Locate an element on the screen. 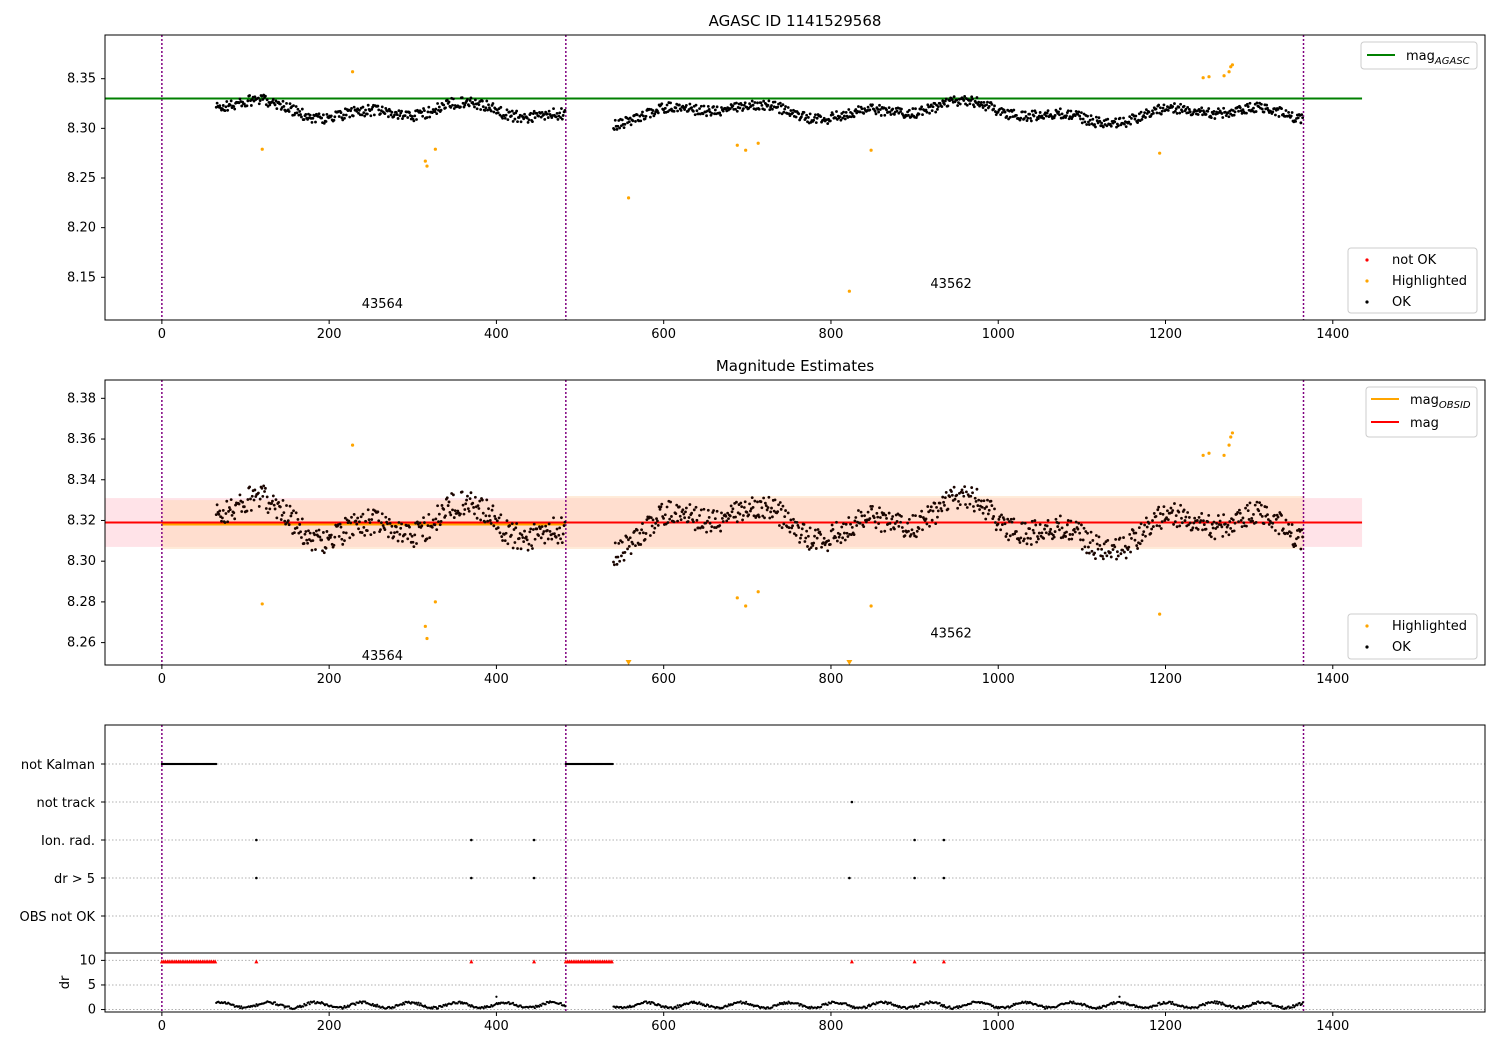  below-range-marker is located at coordinates (628, 662).